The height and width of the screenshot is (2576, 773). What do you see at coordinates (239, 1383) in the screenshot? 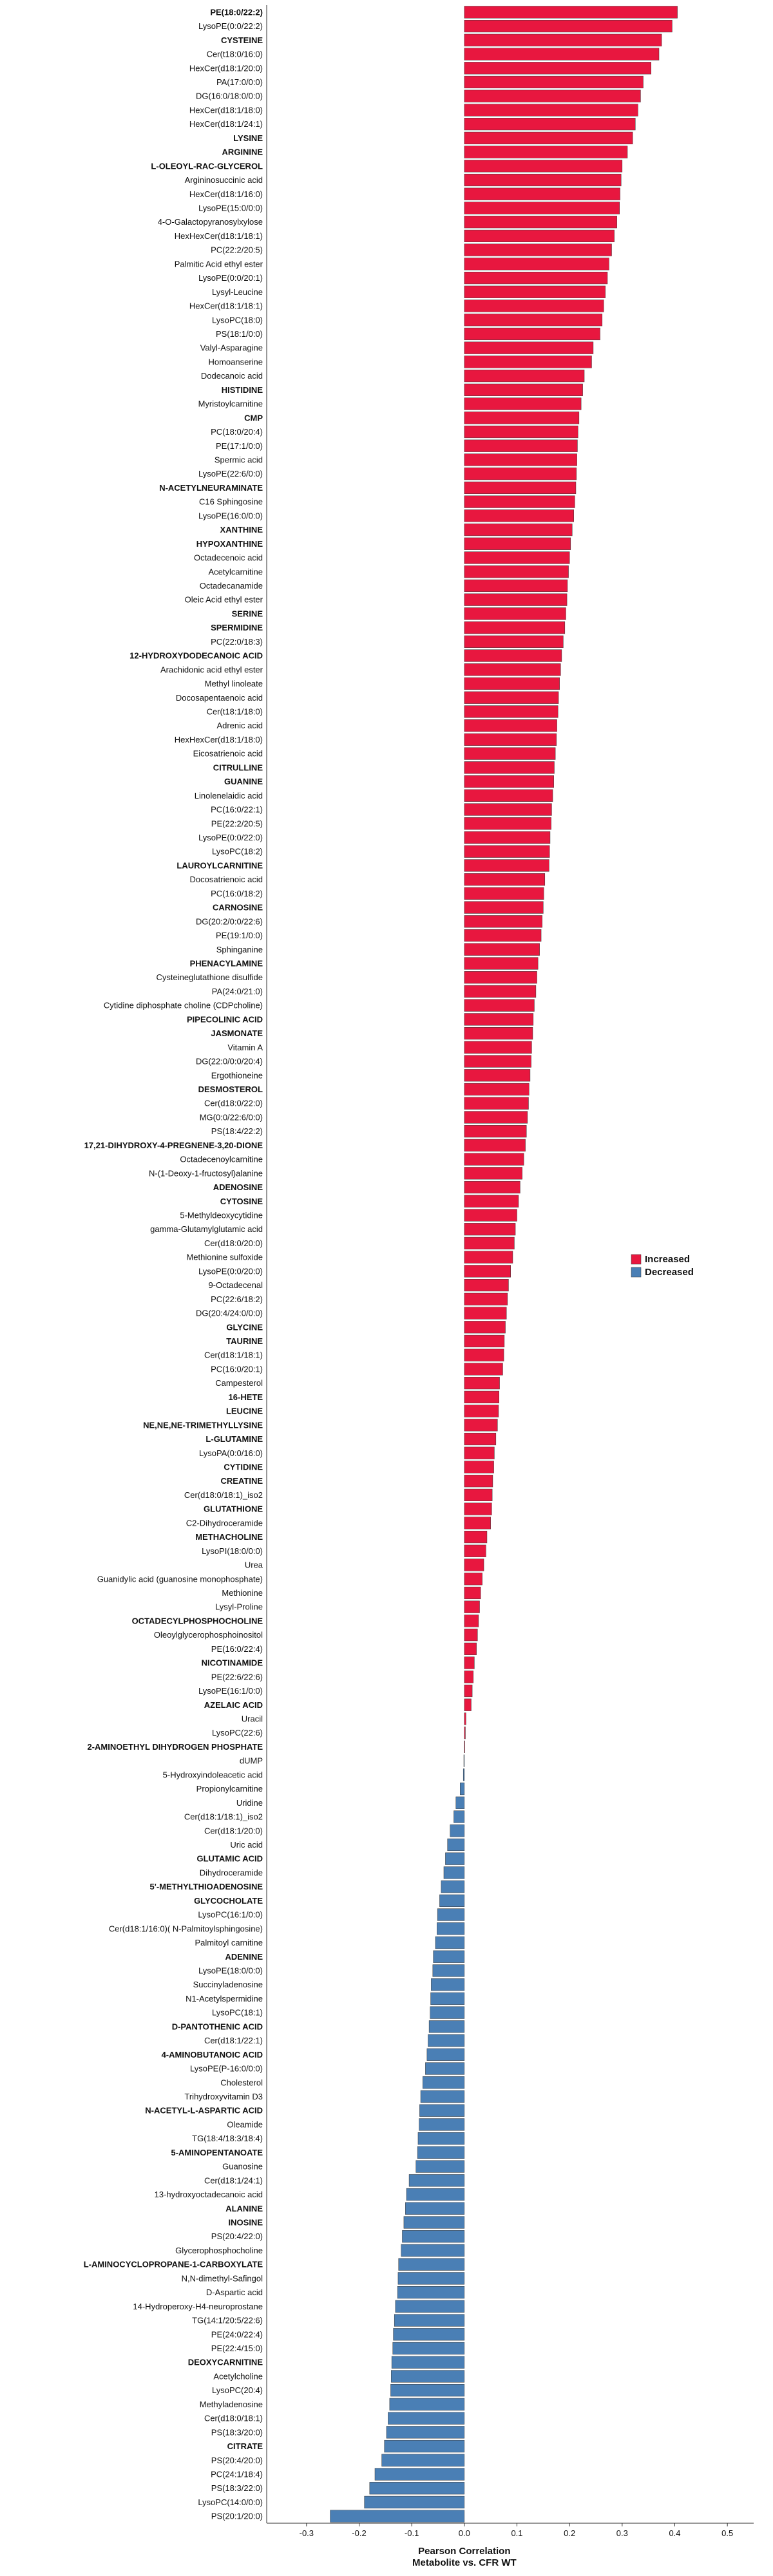
I see `category-label: Campesterol` at bounding box center [239, 1383].